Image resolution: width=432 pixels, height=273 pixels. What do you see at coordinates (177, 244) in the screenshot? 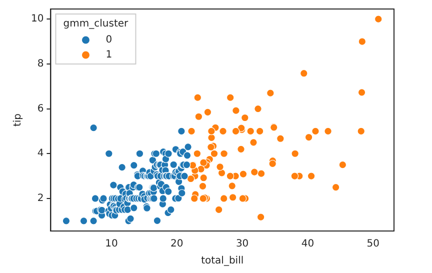
I see `x-tick-label: 20` at bounding box center [177, 244].